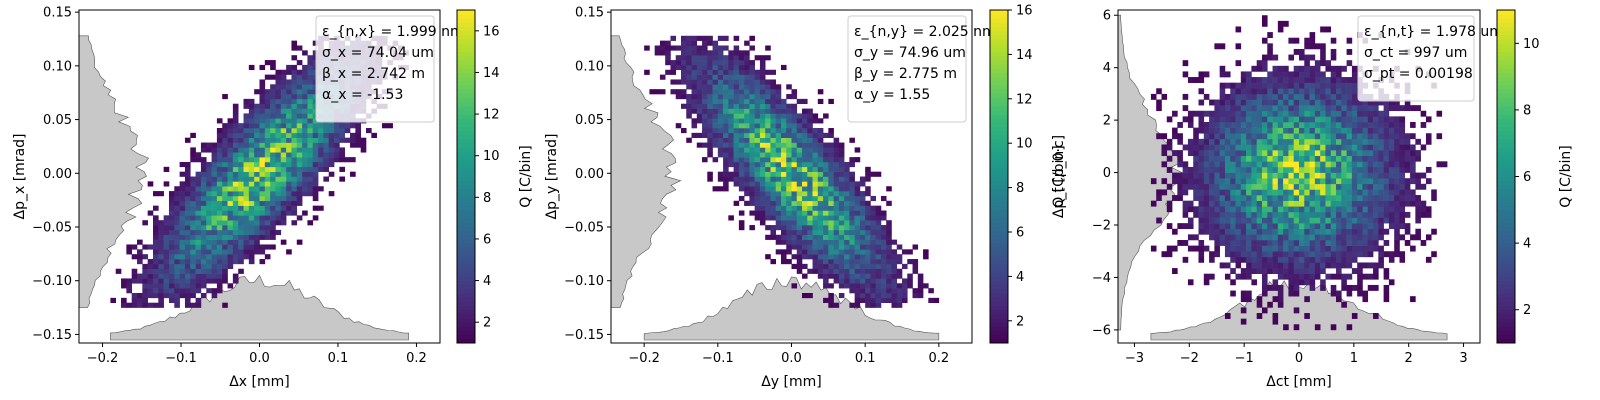 The image size is (1600, 400). I want to click on x-tick-label: −2, so click(1189, 358).